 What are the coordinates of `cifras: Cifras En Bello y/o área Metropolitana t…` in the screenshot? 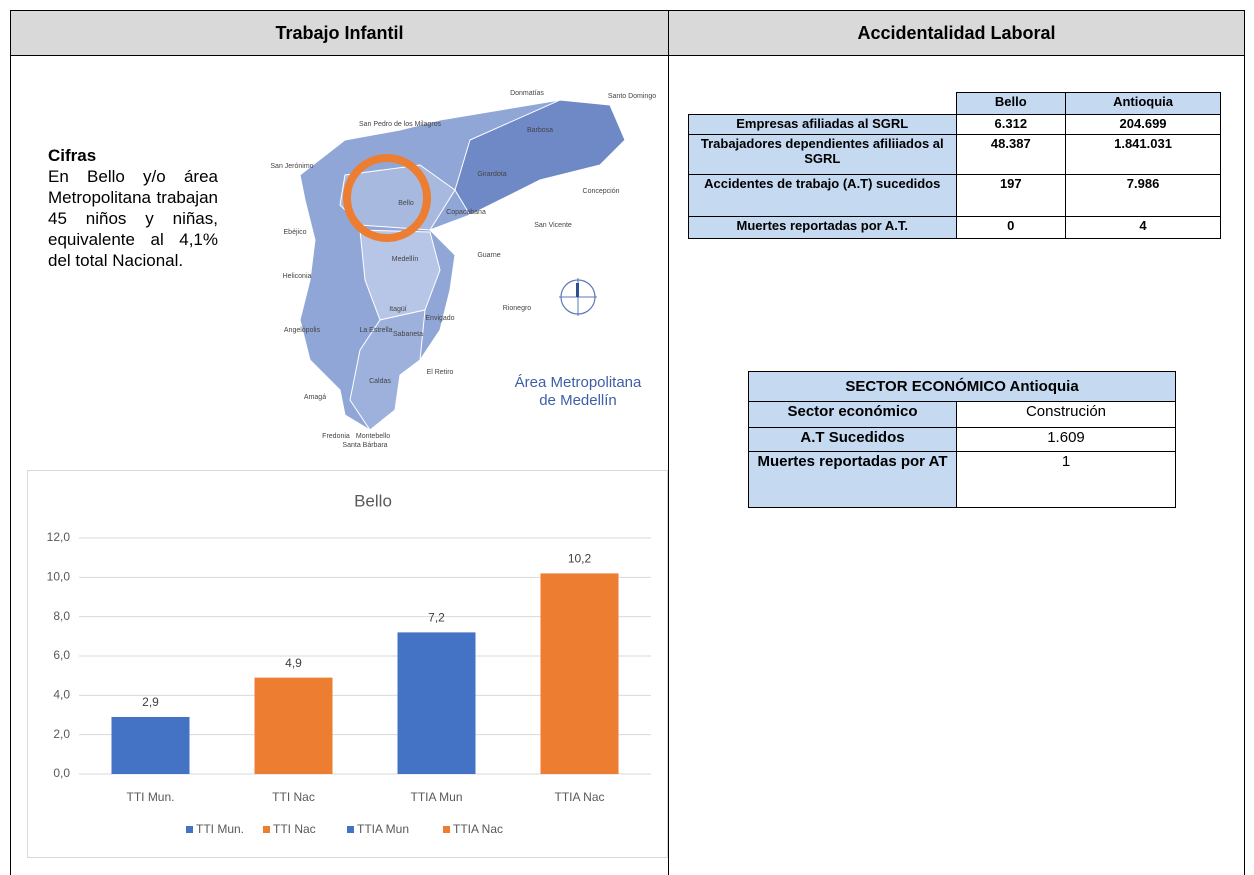 It's located at (133, 208).